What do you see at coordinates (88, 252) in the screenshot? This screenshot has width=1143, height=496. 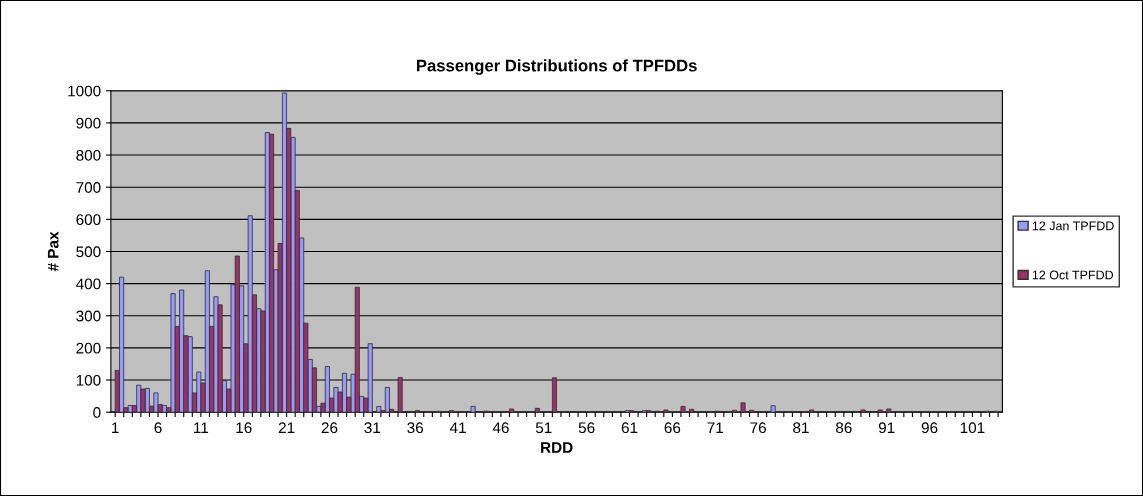 I see `y-tick-label: 500` at bounding box center [88, 252].